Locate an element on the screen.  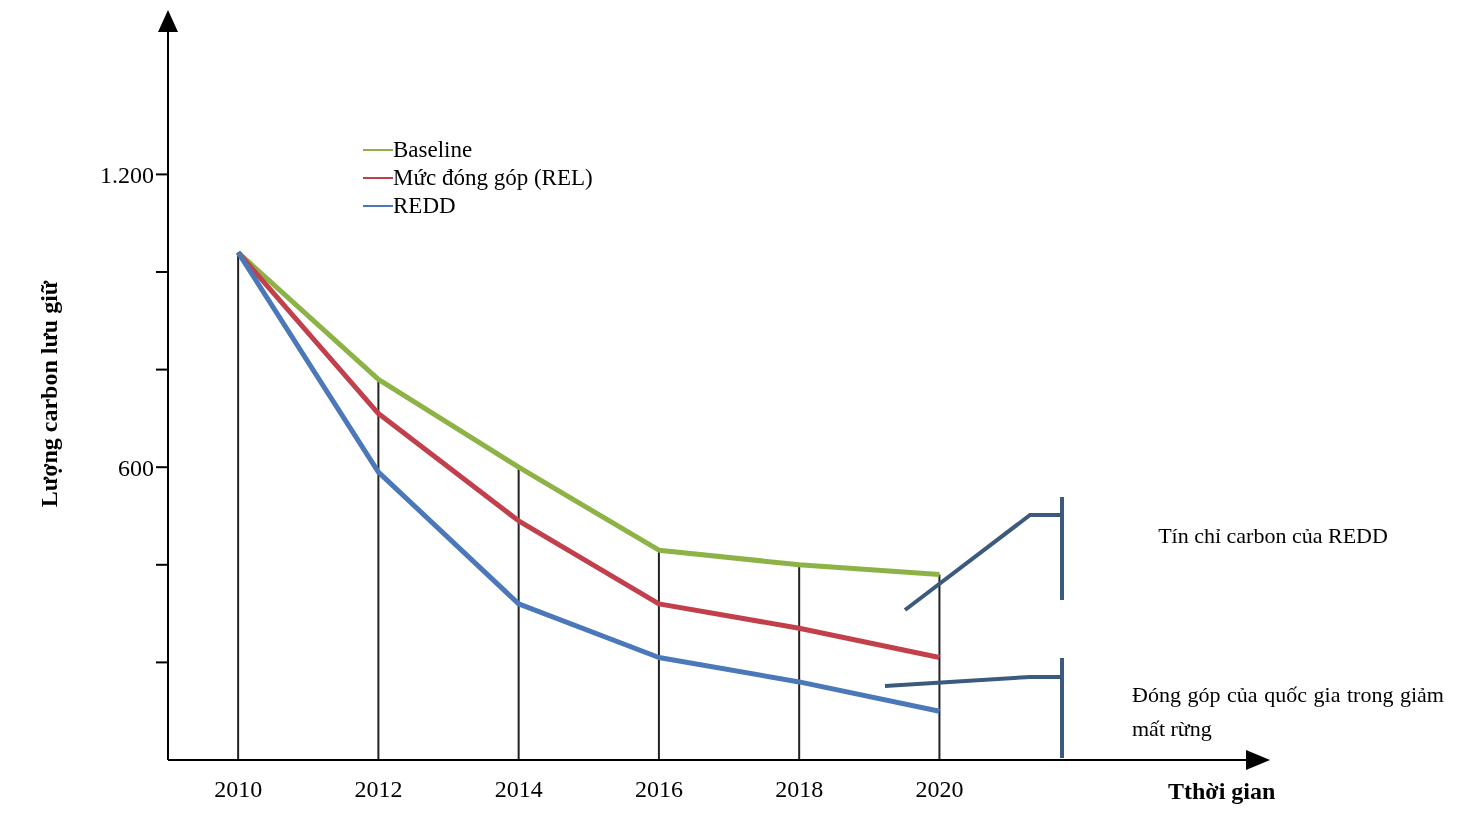
x-tick-label: 2016 is located at coordinates (658, 789).